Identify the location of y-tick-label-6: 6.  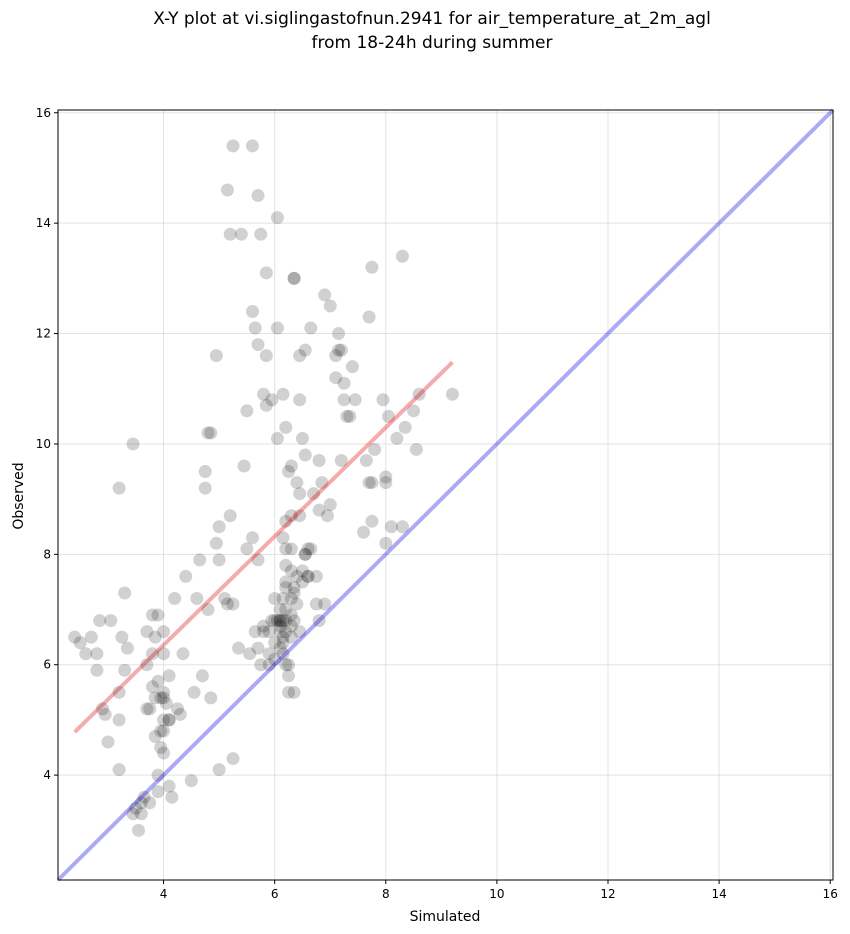
(47, 665).